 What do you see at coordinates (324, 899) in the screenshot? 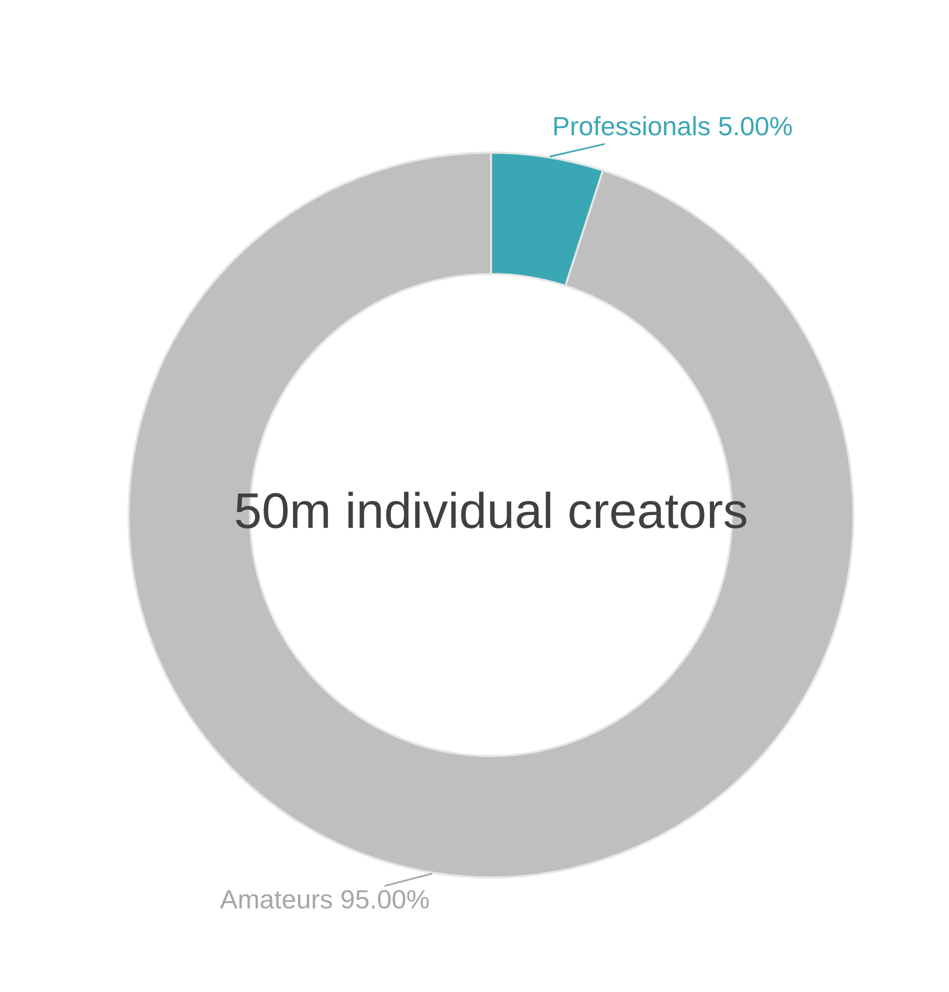
I see `slice-label: Amateurs 95.00%` at bounding box center [324, 899].